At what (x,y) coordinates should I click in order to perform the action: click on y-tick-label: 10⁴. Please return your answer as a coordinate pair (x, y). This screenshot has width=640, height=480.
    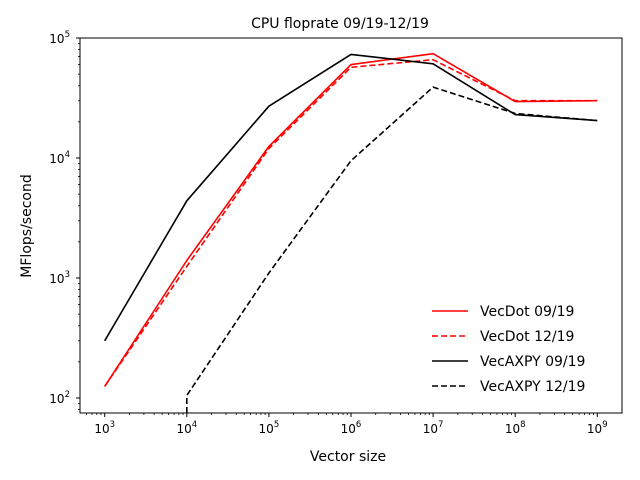
    Looking at the image, I should click on (59, 158).